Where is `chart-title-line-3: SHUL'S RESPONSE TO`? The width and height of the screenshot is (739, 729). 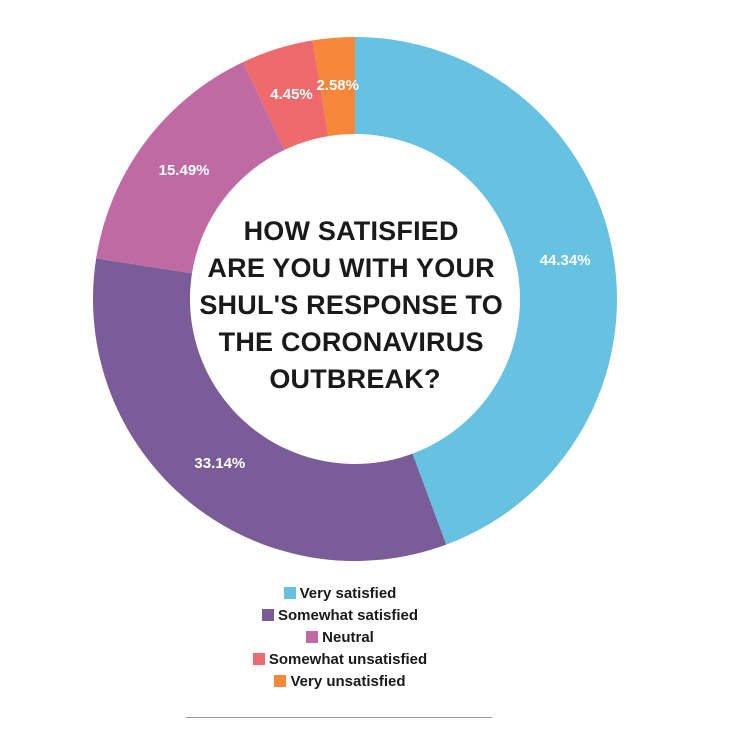 chart-title-line-3: SHUL'S RESPONSE TO is located at coordinates (351, 305).